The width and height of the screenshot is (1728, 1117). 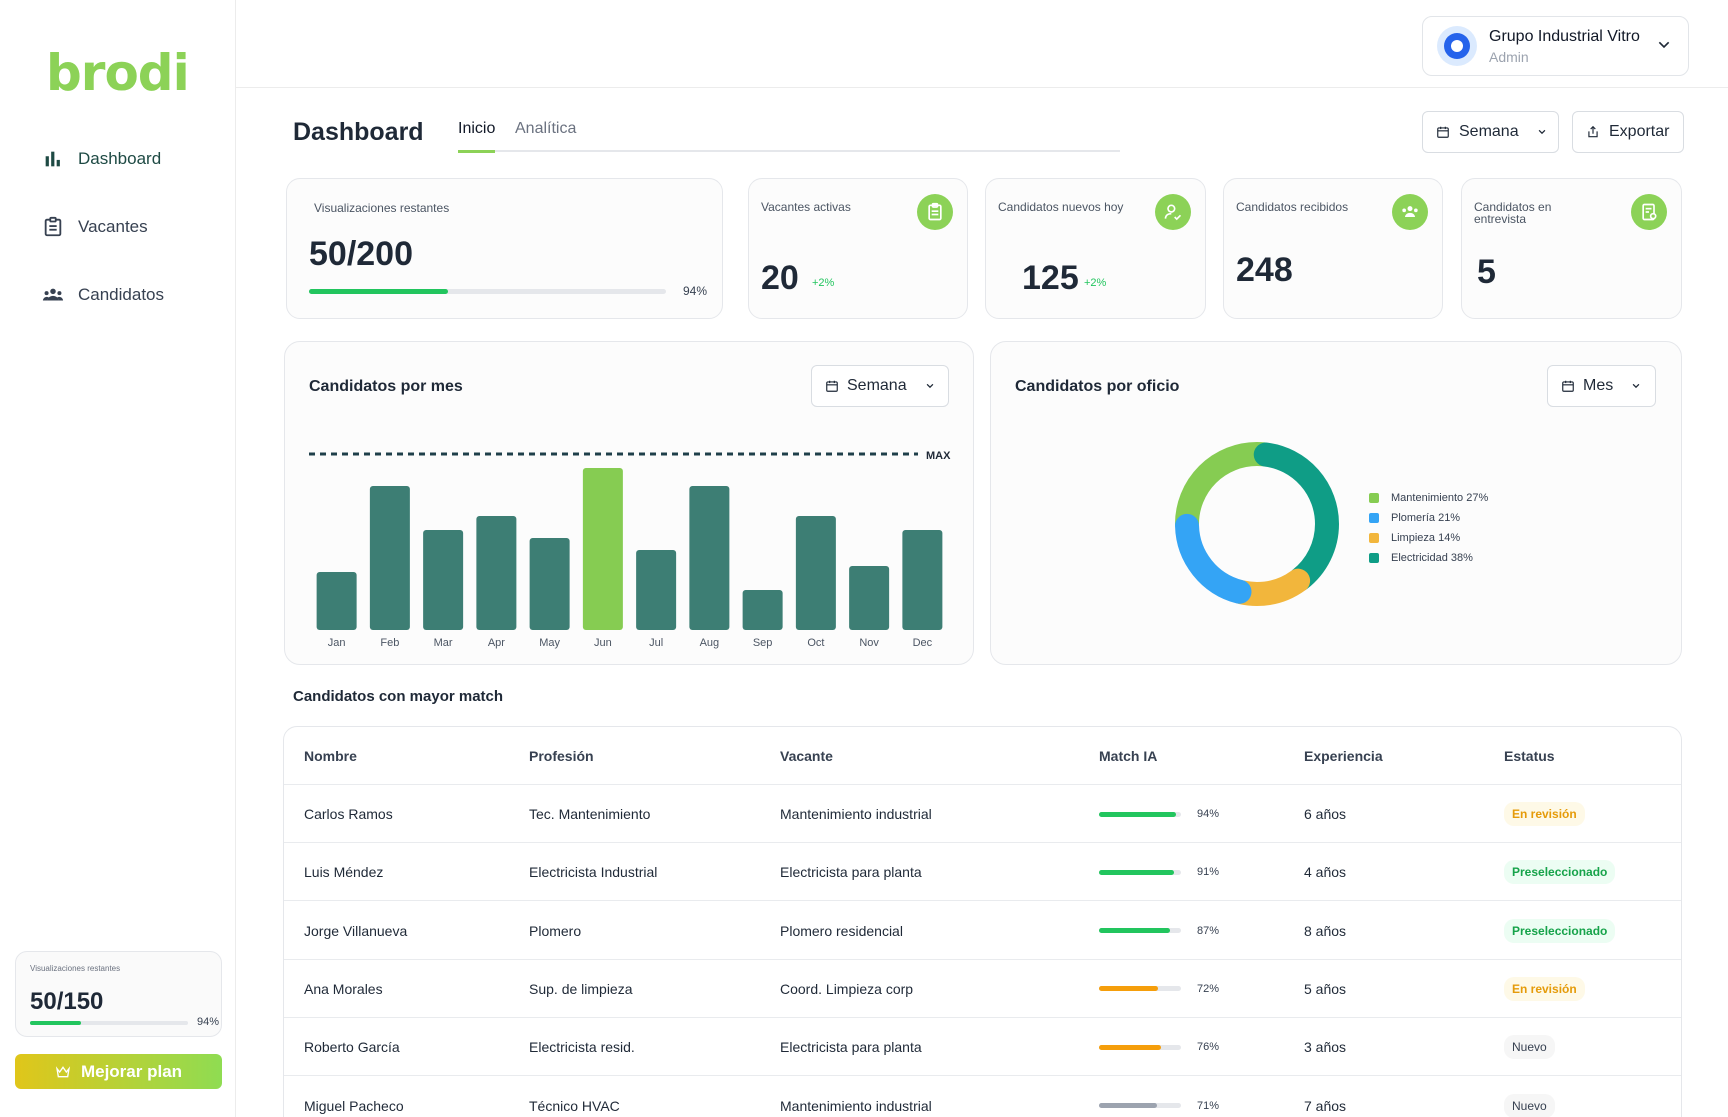 I want to click on legend-item: Limpieza 14%, so click(x=1428, y=538).